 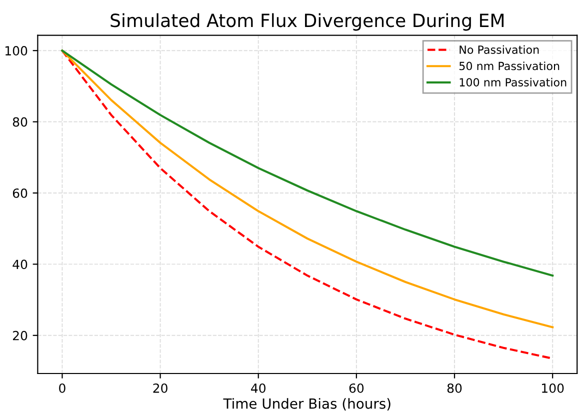 What do you see at coordinates (454, 388) in the screenshot?
I see `x-tick-label: 80` at bounding box center [454, 388].